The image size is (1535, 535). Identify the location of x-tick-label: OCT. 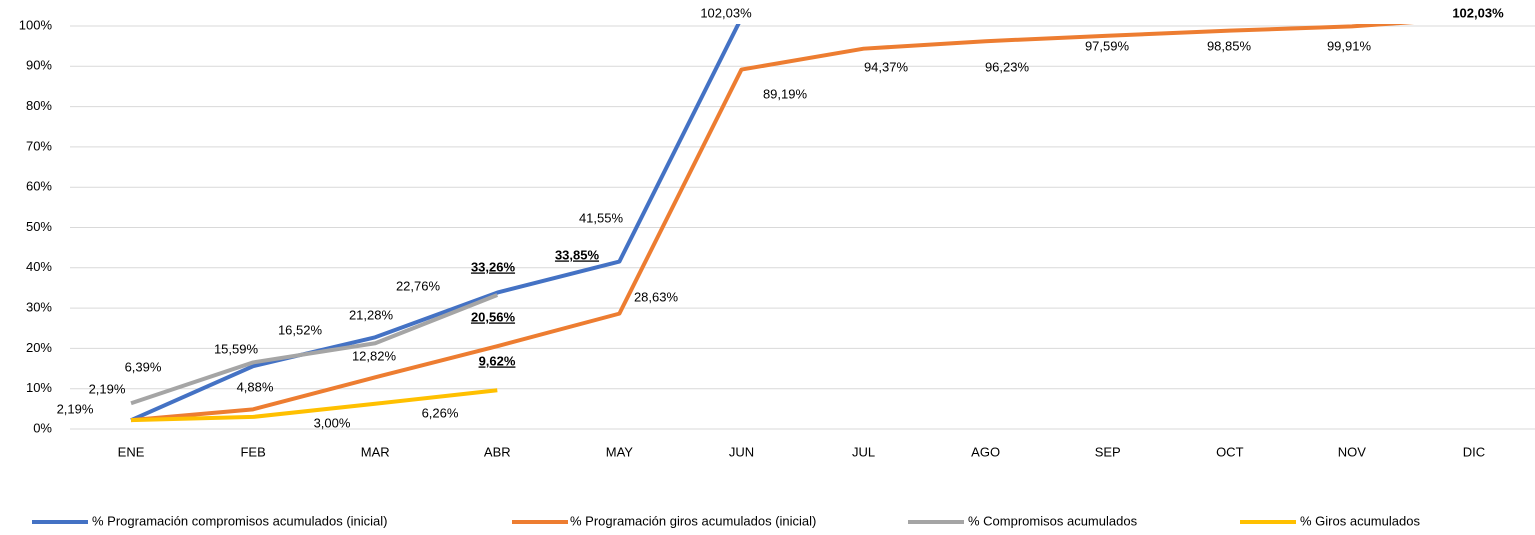
(1230, 451).